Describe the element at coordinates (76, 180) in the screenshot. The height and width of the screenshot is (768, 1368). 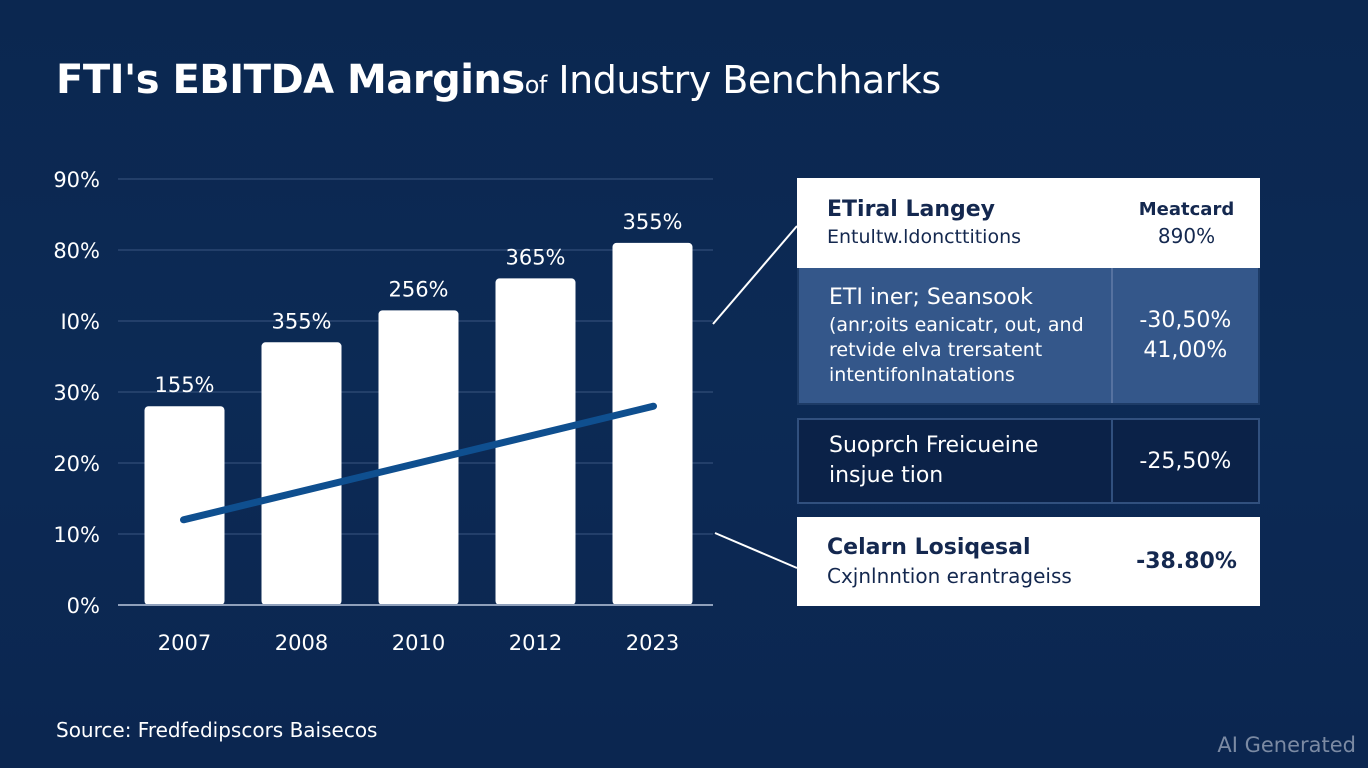
I see `y-tick-label: 90%` at that location.